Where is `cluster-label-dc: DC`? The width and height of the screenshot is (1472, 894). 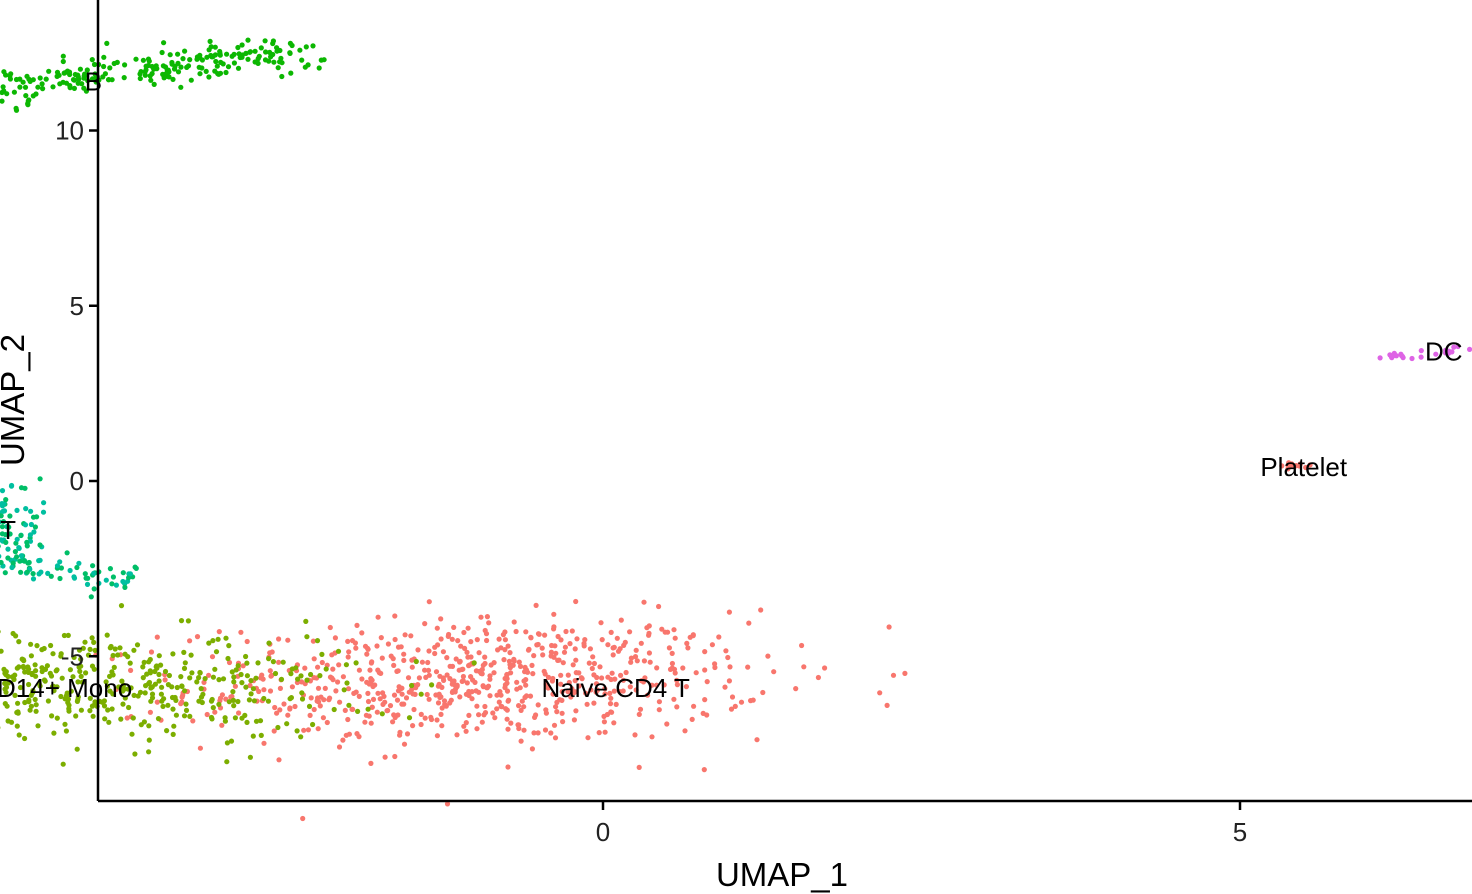
cluster-label-dc: DC is located at coordinates (1444, 351).